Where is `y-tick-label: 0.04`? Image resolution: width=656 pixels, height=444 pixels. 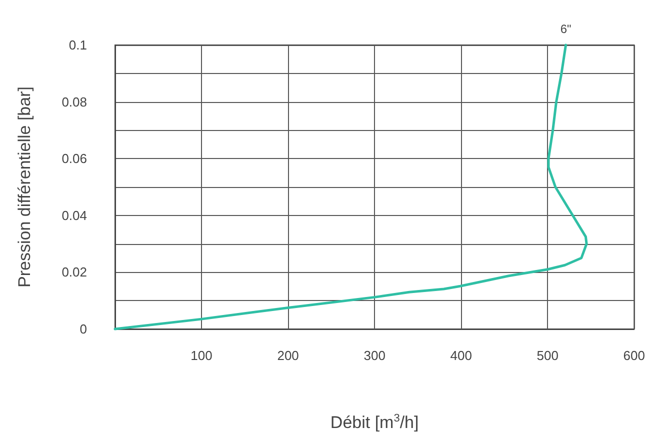 y-tick-label: 0.04 is located at coordinates (74, 215).